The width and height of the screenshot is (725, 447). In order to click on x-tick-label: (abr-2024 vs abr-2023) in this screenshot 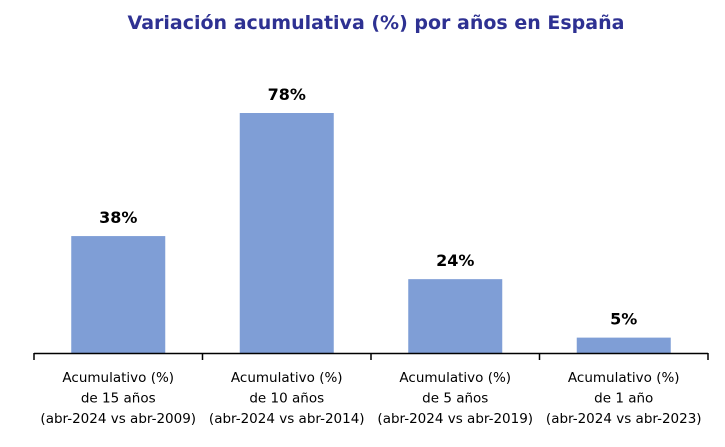, I will do `click(624, 419)`.